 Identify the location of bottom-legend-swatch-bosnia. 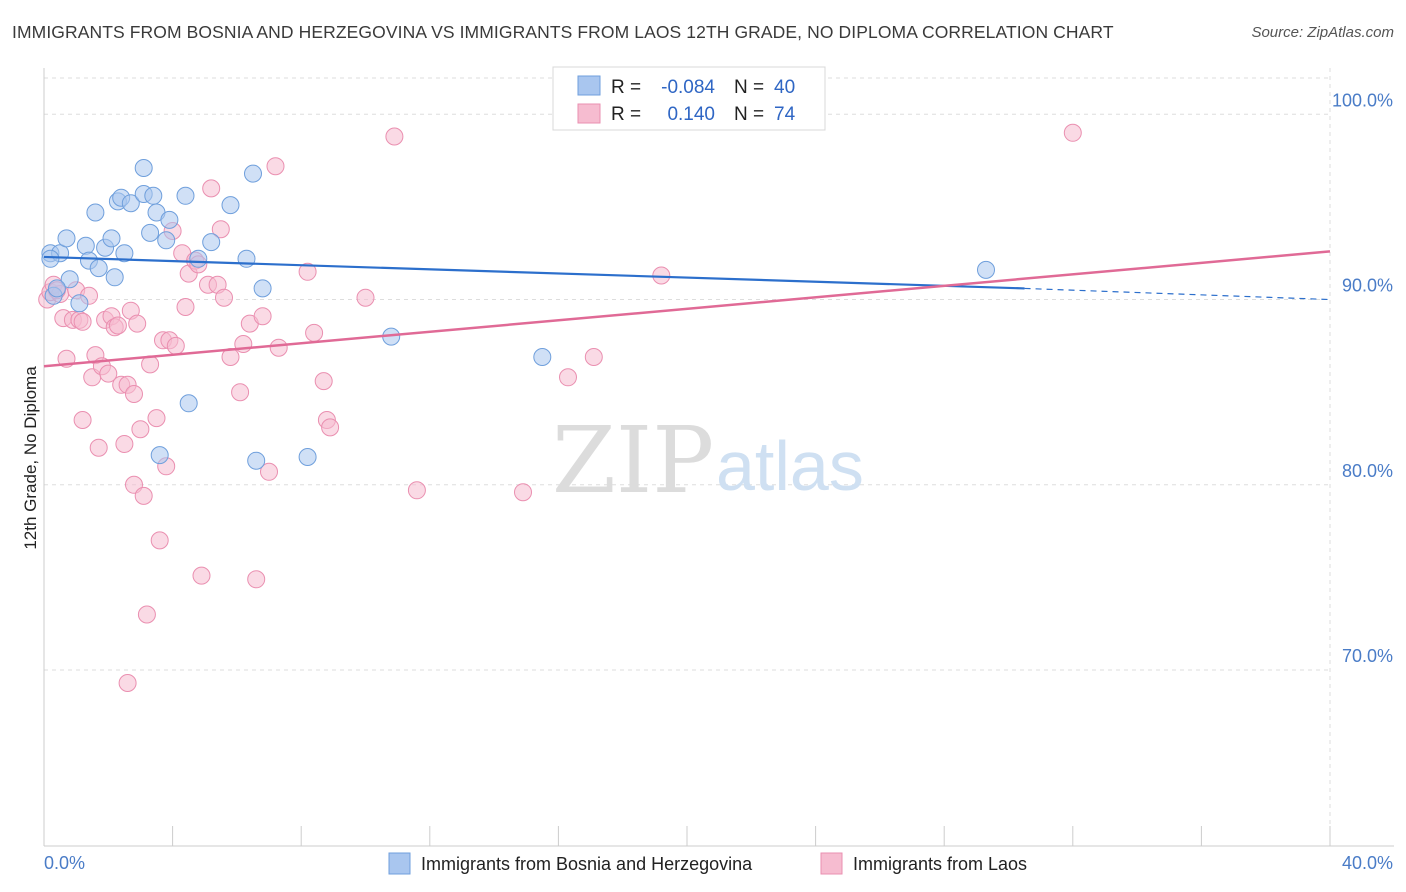
(399, 863).